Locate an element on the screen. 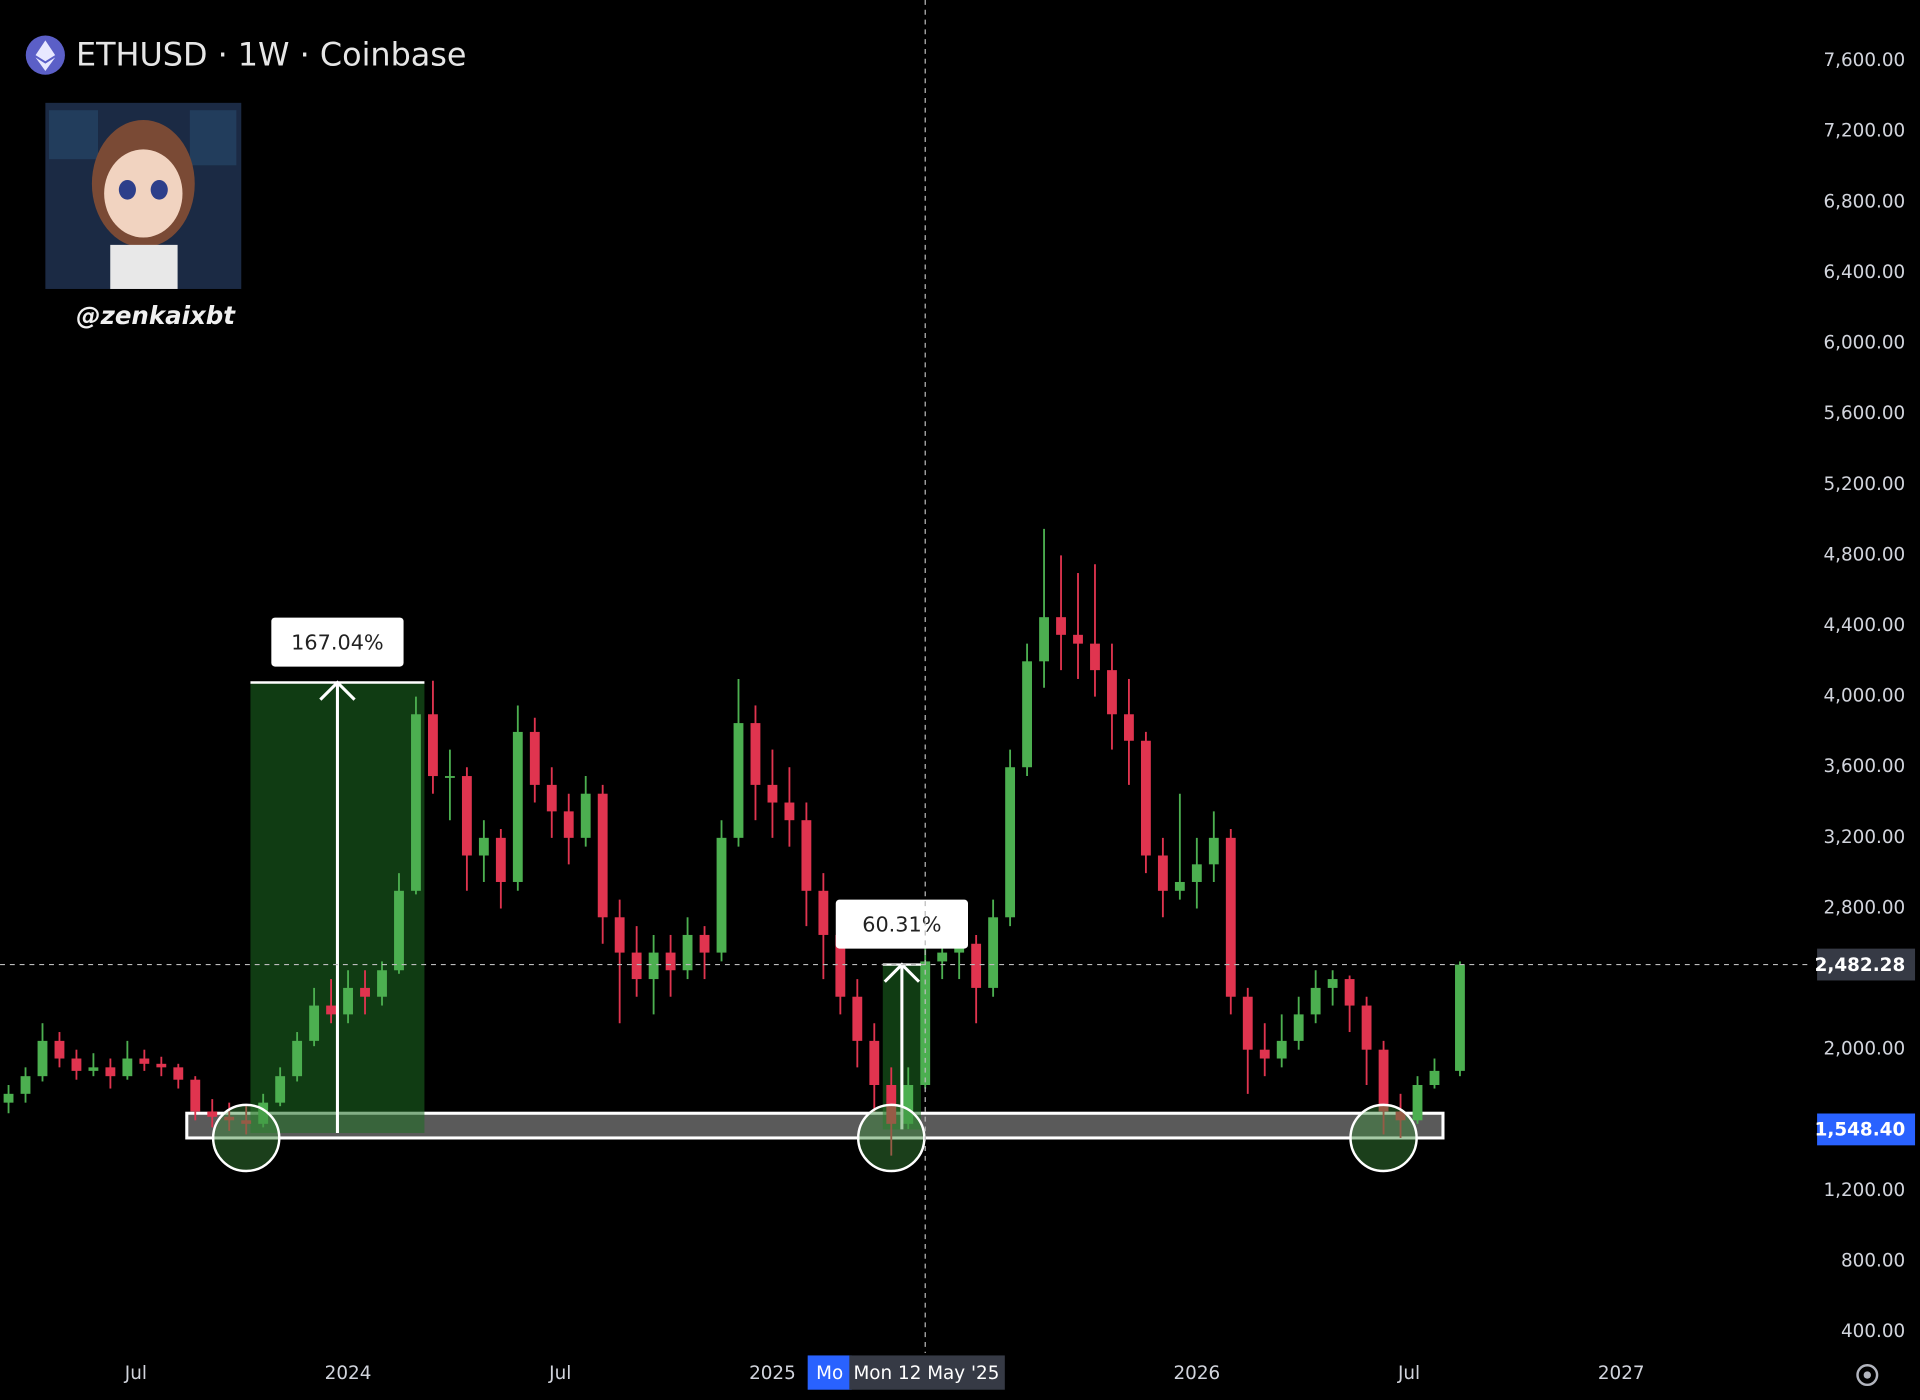  date-partial-label: Mo is located at coordinates (829, 1373).